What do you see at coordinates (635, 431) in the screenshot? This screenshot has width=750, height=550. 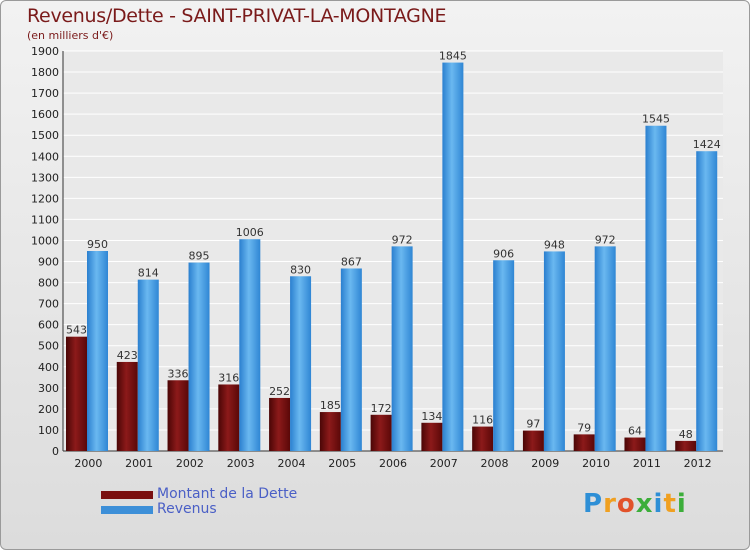 I see `data-label-dette: 64` at bounding box center [635, 431].